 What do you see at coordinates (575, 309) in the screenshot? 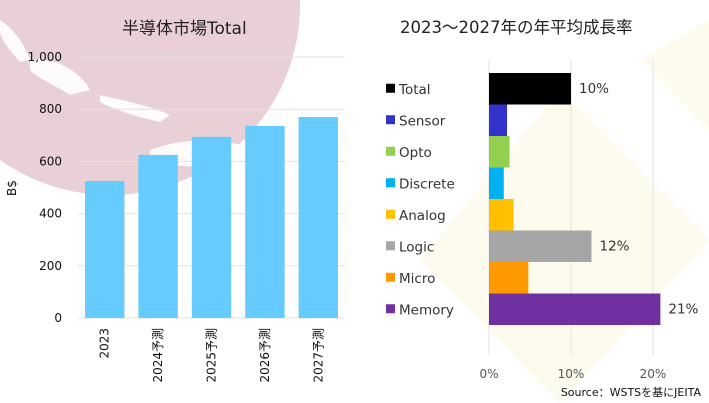
I see `bar-memory` at bounding box center [575, 309].